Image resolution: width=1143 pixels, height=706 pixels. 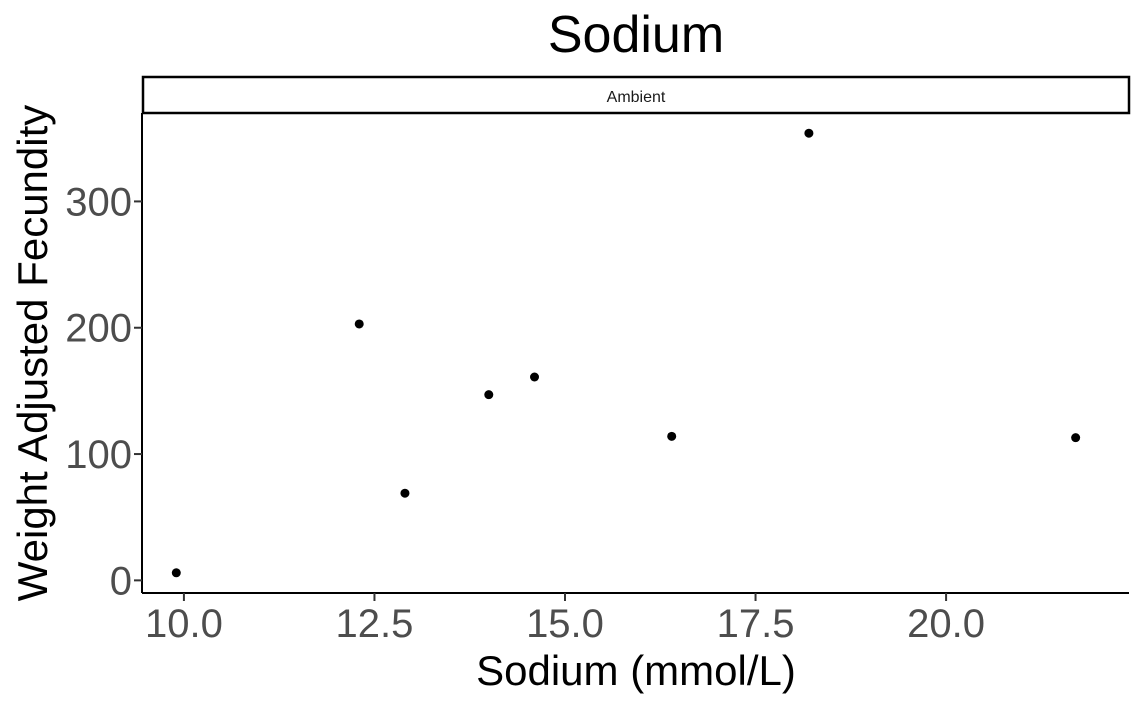 What do you see at coordinates (184, 624) in the screenshot?
I see `x-tick-label: 10.0` at bounding box center [184, 624].